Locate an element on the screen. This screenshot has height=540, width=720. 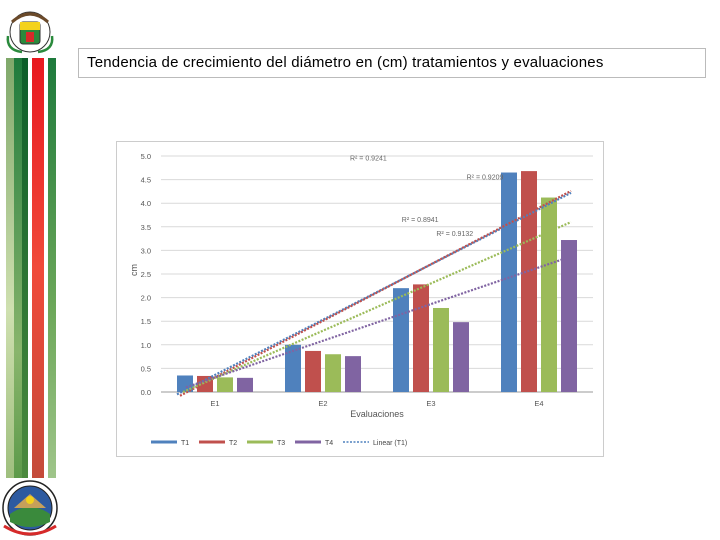
y-tick-label: 3.0 is located at coordinates (146, 250).